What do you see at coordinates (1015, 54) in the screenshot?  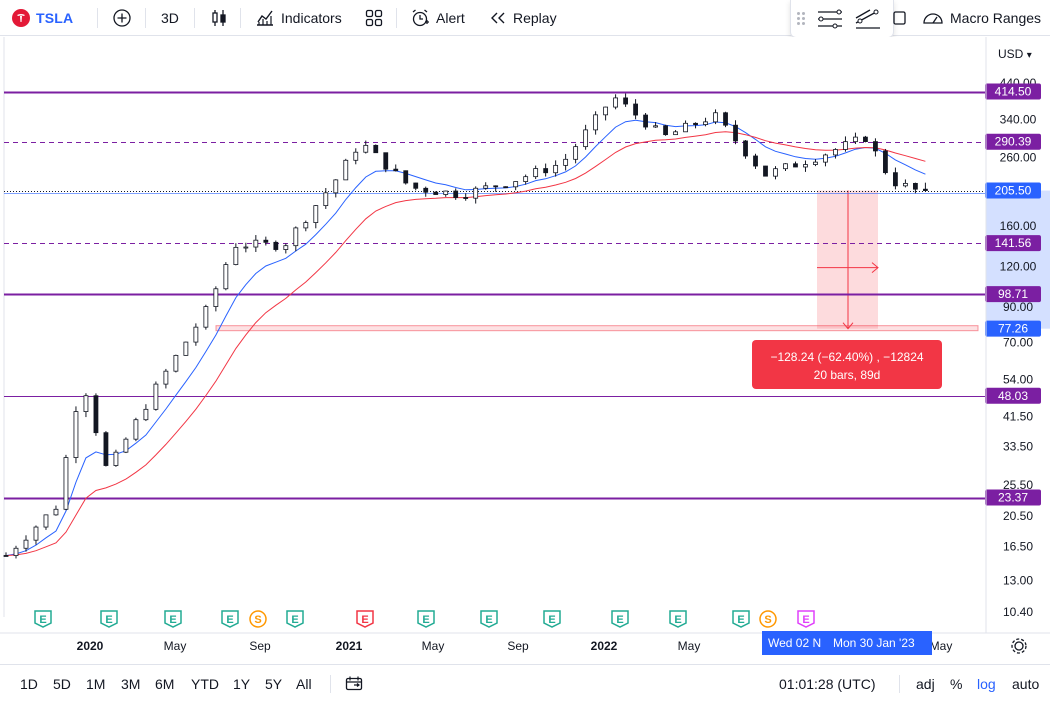 I see `currency-selector: USD ▾` at bounding box center [1015, 54].